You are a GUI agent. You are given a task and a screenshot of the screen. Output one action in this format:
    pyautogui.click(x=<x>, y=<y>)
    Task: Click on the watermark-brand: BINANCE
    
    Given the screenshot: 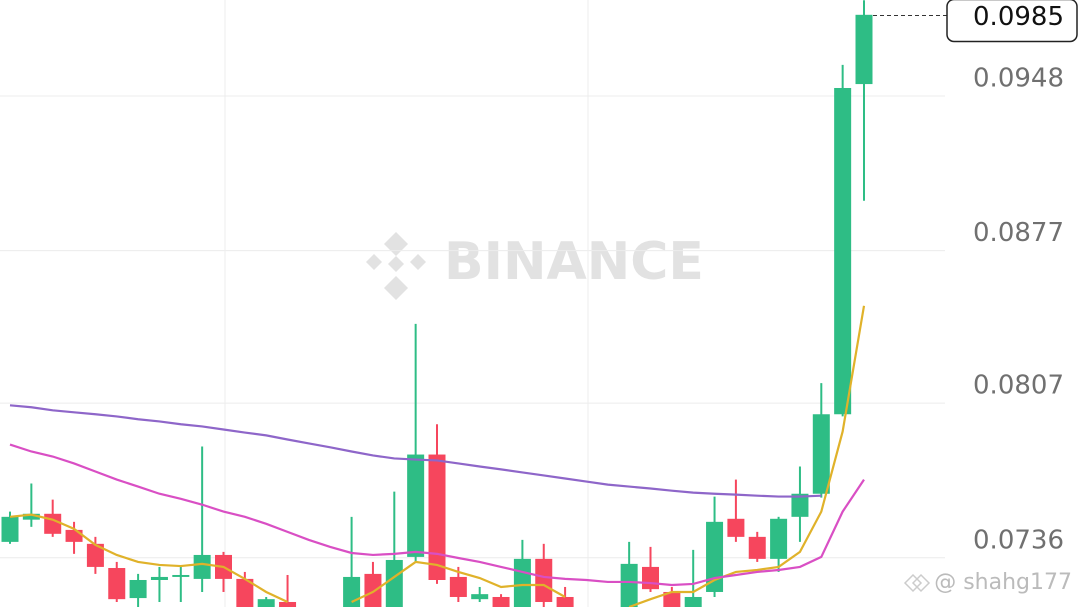 What is the action you would take?
    pyautogui.click(x=574, y=262)
    